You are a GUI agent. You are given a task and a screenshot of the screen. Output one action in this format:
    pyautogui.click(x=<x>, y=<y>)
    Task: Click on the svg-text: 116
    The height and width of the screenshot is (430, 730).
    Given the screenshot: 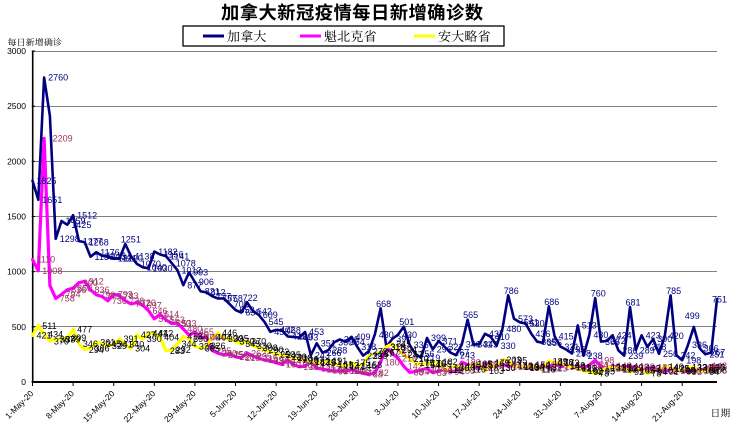 What is the action you would take?
    pyautogui.click(x=479, y=369)
    